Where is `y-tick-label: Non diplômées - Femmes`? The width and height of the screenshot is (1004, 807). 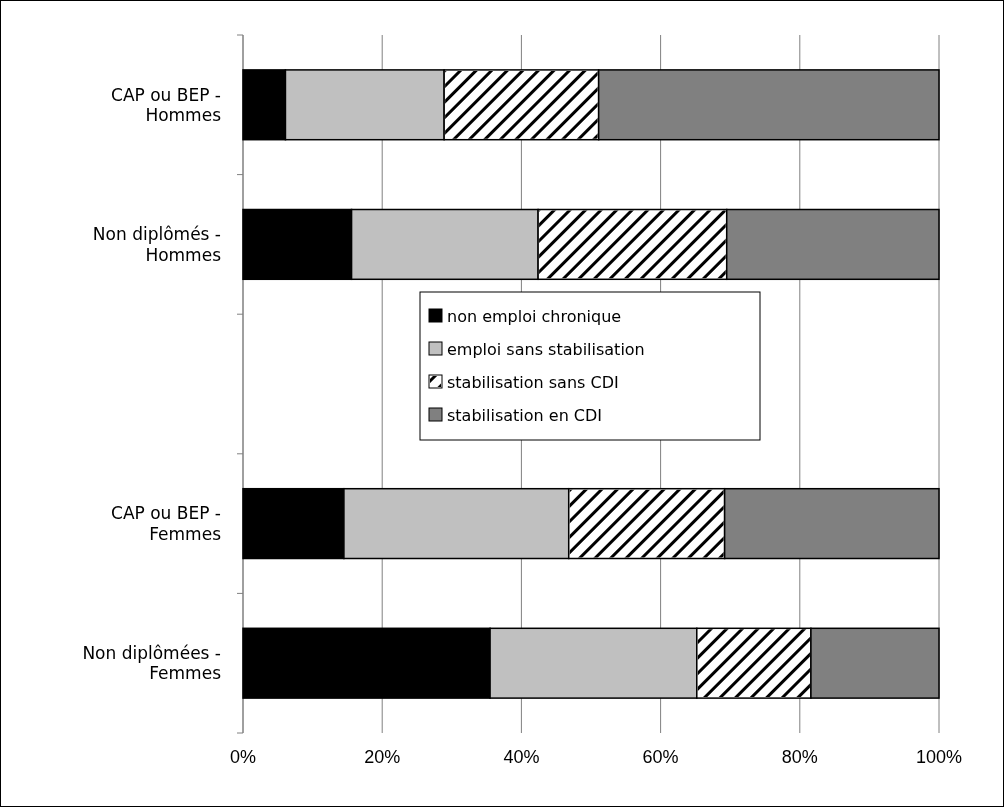 y-tick-label: Non diplômées - Femmes is located at coordinates (152, 663).